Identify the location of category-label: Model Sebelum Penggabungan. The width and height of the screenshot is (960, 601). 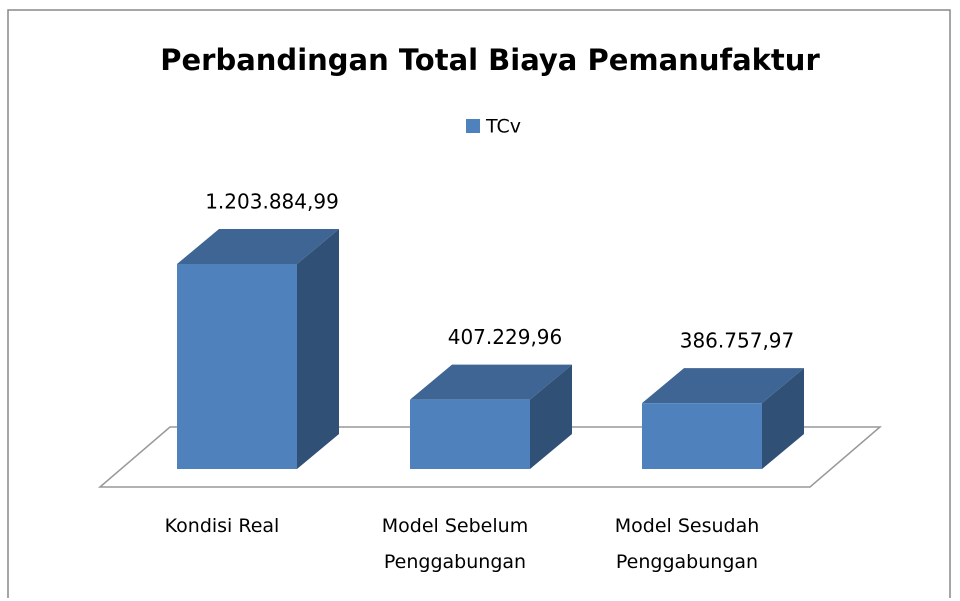
(455, 544).